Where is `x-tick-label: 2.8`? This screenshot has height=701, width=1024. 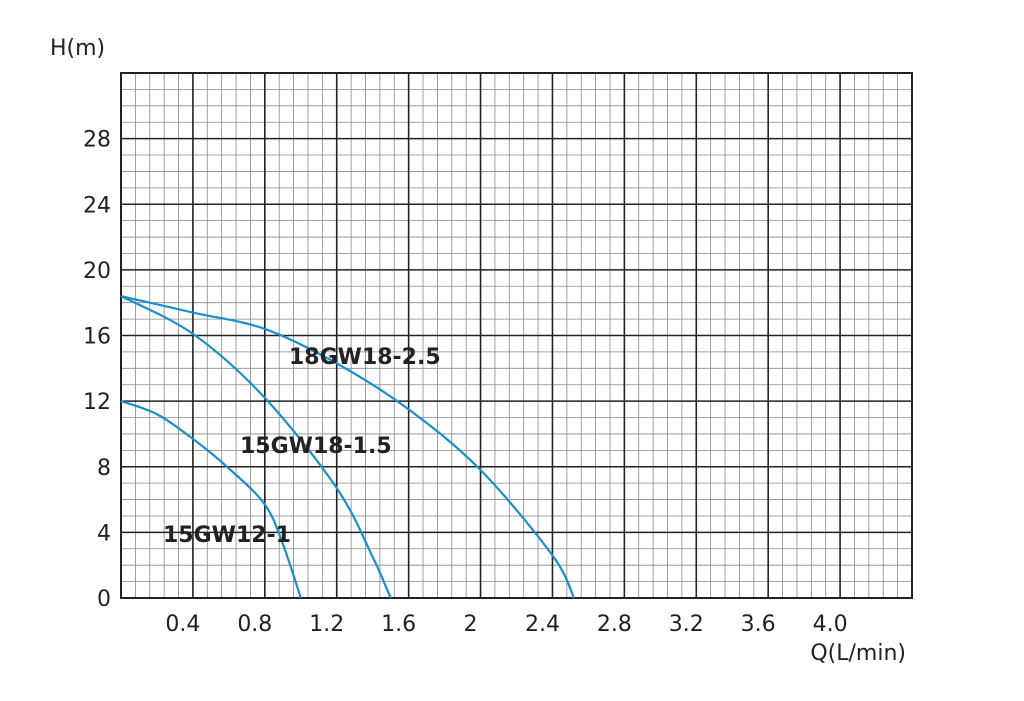
x-tick-label: 2.8 is located at coordinates (614, 624).